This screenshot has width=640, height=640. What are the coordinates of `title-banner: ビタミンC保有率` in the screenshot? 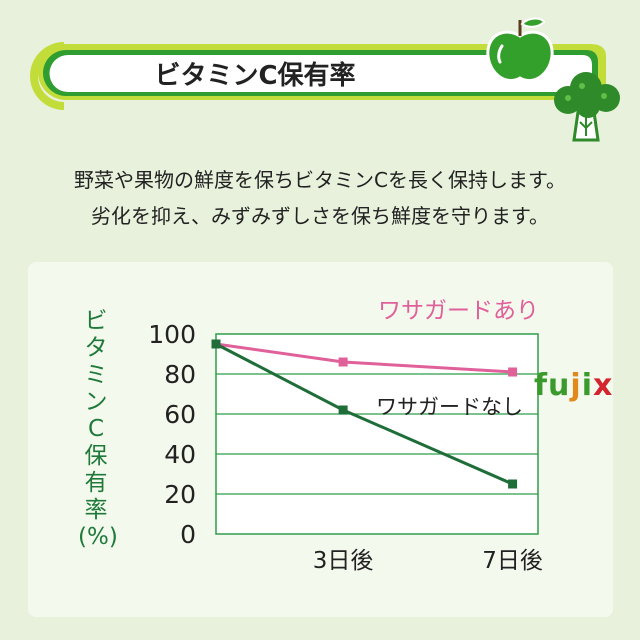 It's located at (322, 76).